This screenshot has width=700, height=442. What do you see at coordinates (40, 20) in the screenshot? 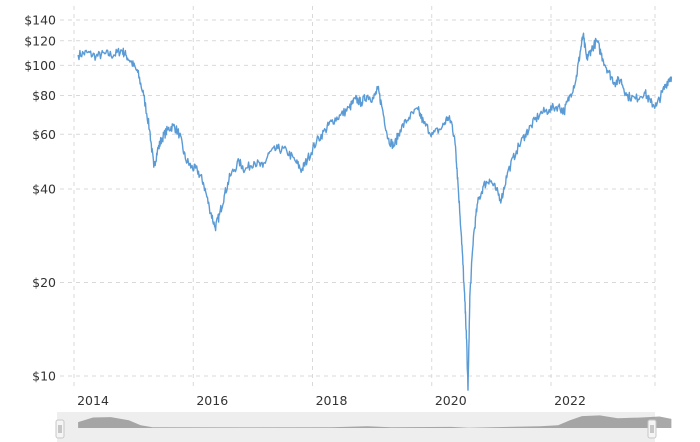
I see `y-tick-label: $140` at bounding box center [40, 20].